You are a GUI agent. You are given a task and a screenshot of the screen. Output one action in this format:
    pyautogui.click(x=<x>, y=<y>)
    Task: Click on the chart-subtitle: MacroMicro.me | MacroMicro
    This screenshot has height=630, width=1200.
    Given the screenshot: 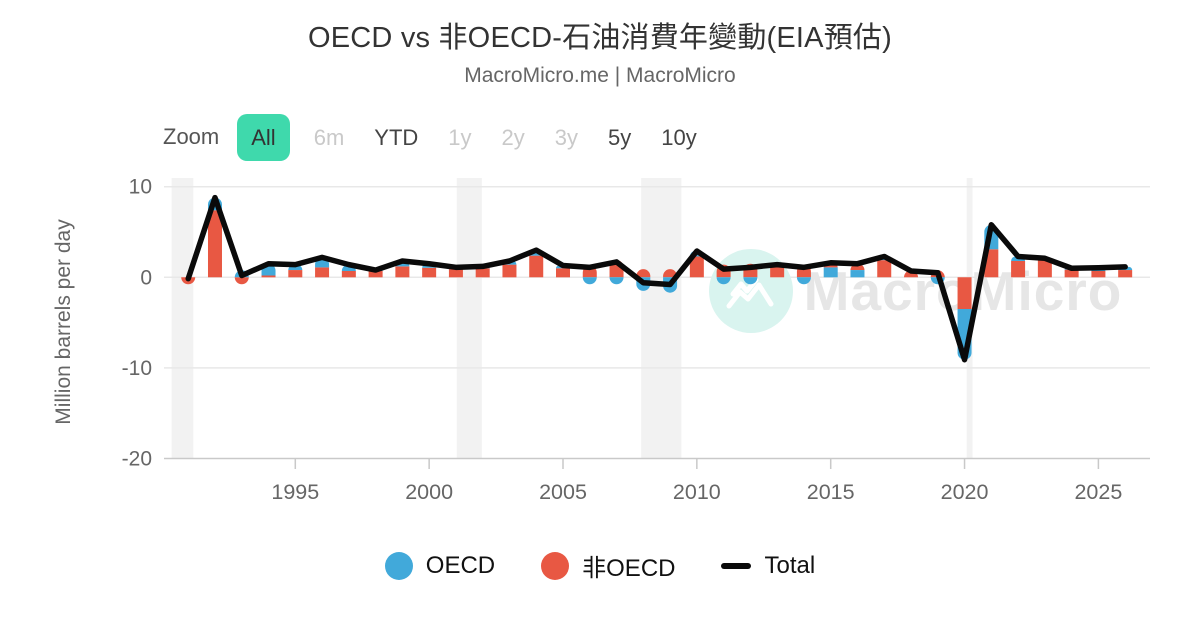 What is the action you would take?
    pyautogui.click(x=600, y=75)
    